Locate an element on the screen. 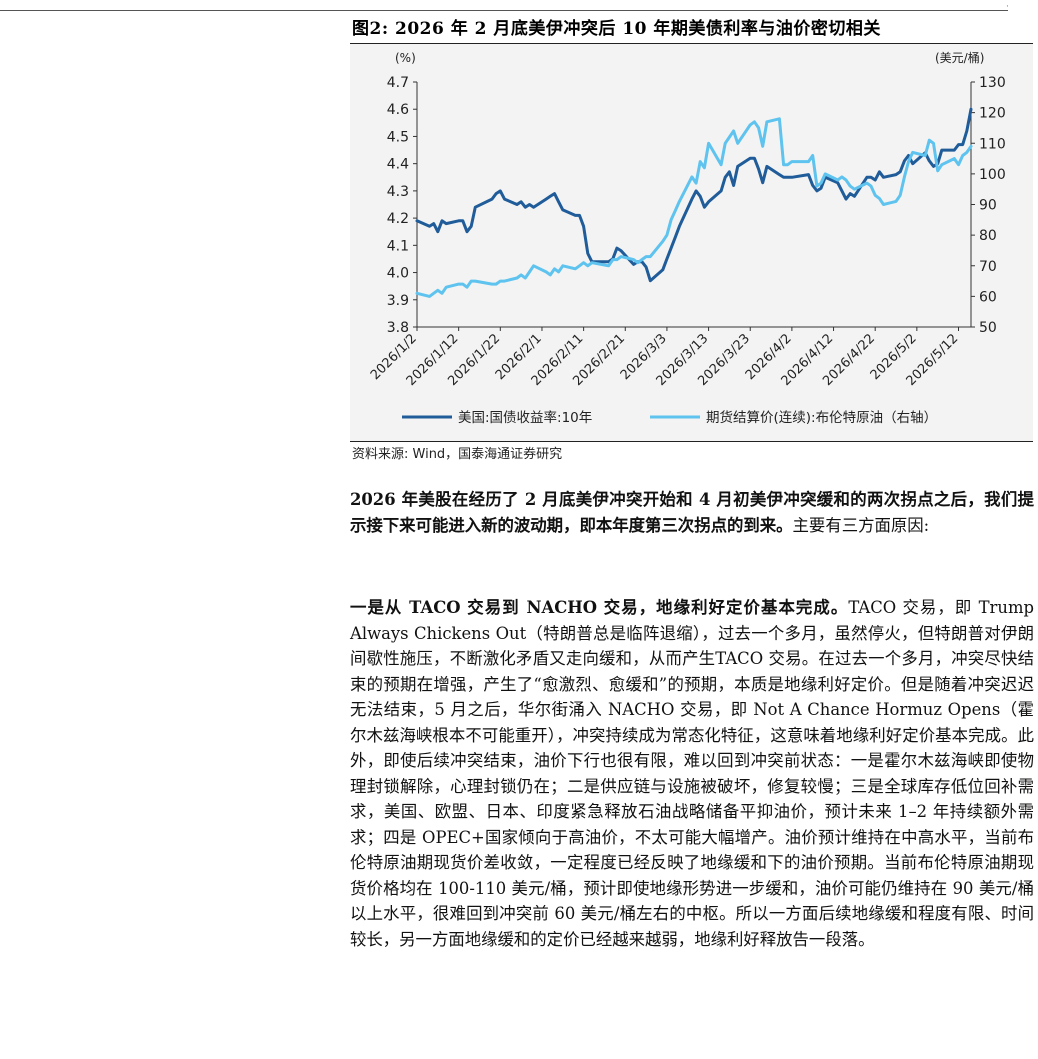 The image size is (1038, 1059). right-tick-label: 60 is located at coordinates (988, 297).